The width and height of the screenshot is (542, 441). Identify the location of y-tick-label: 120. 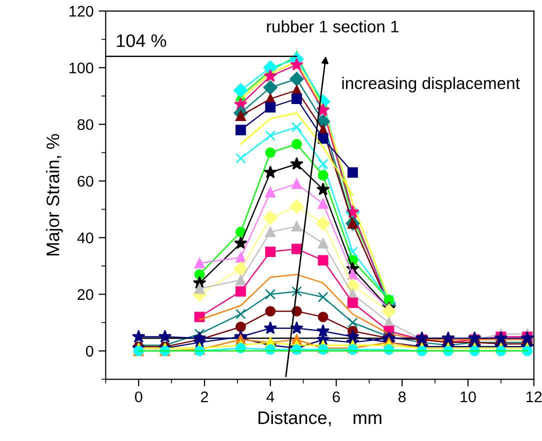
(82, 11).